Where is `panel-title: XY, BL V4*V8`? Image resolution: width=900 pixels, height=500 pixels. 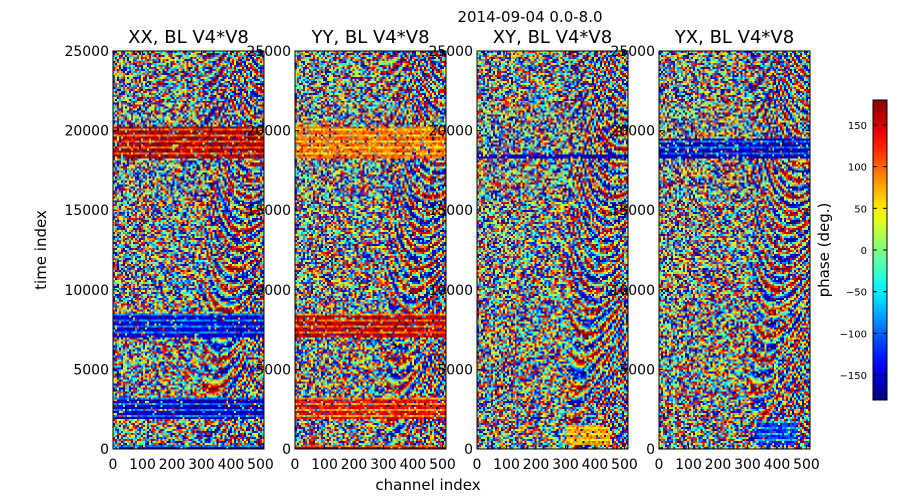
panel-title: XY, BL V4*V8 is located at coordinates (552, 37).